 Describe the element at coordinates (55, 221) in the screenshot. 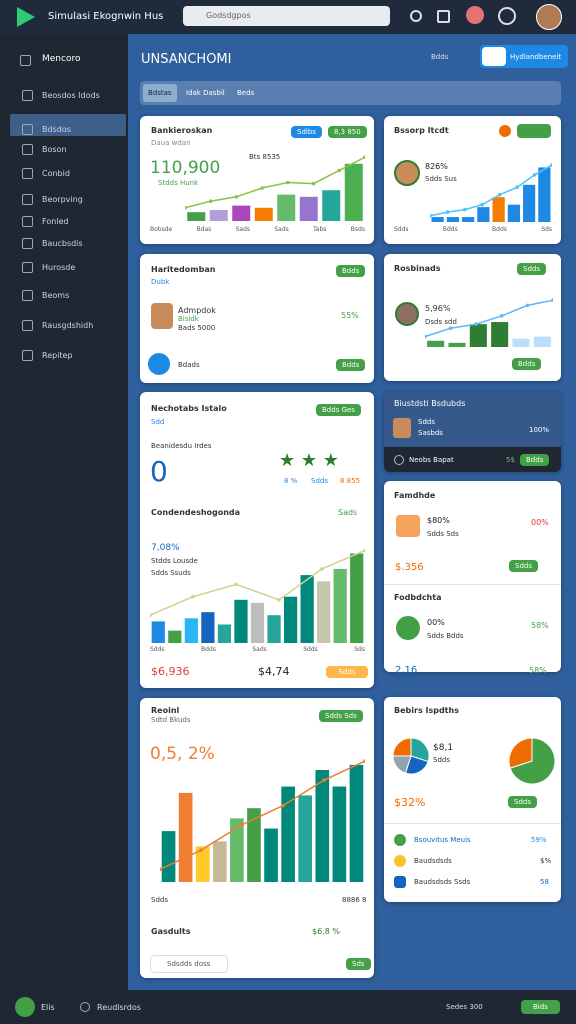

I see `menu-item: Fonled` at that location.